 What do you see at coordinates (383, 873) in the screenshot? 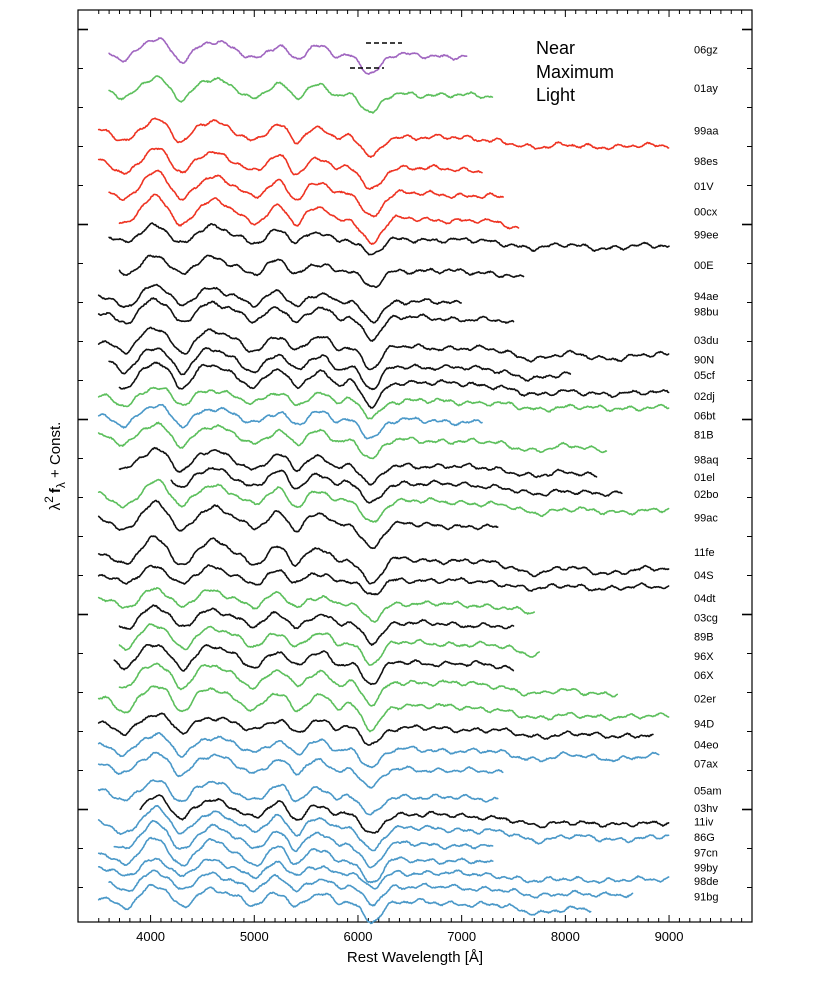
I see `spectrum-line-99by` at bounding box center [383, 873].